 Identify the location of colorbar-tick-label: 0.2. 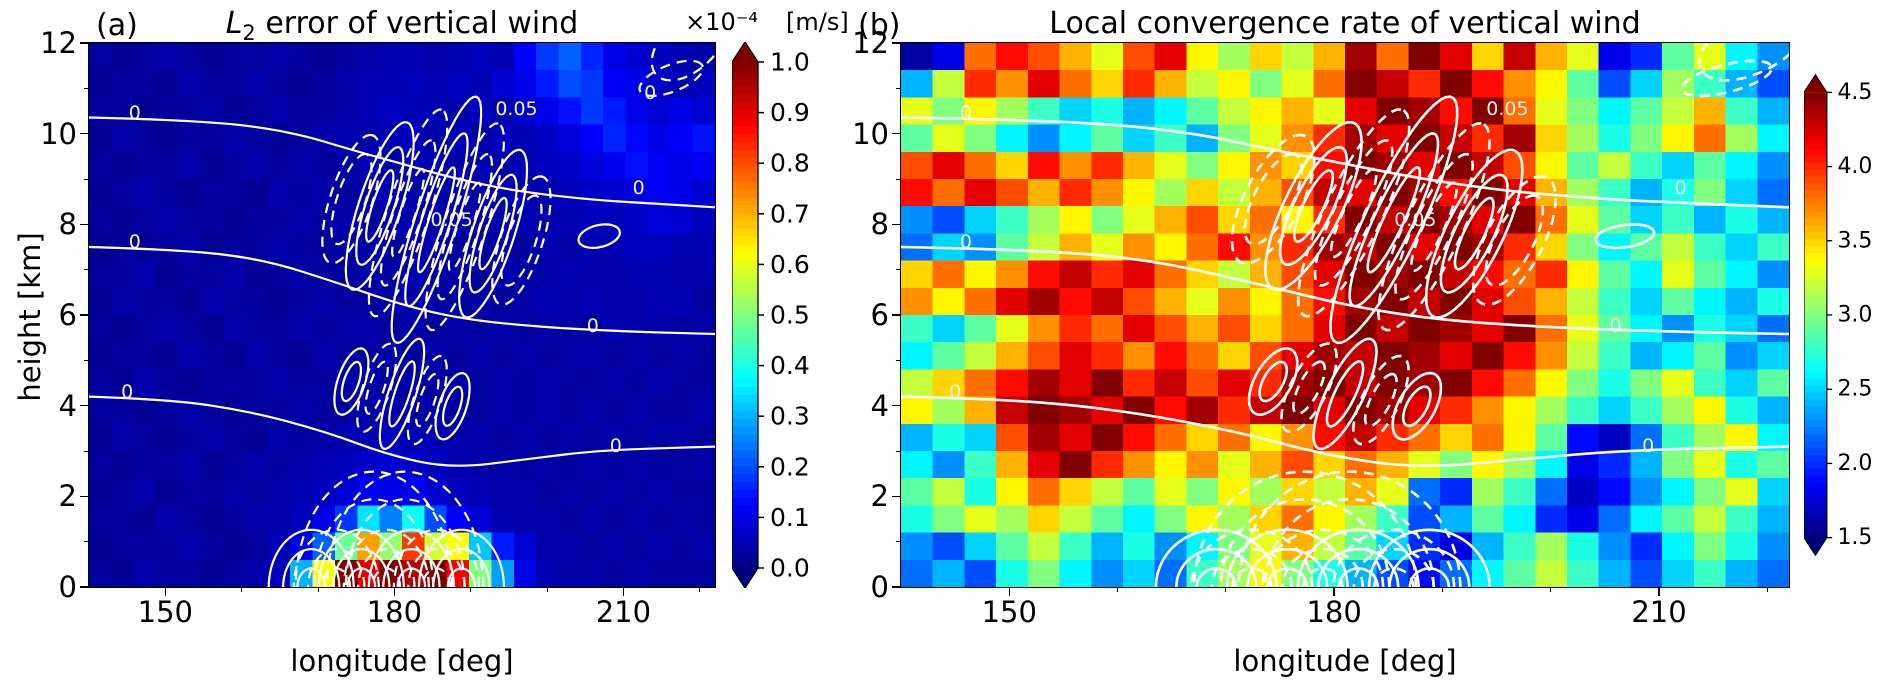
(790, 466).